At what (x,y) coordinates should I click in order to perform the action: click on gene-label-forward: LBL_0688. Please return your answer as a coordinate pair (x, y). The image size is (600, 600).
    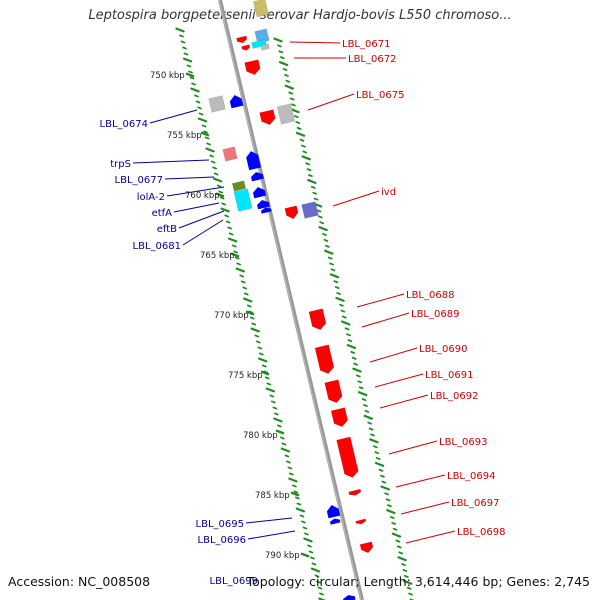
    Looking at the image, I should click on (430, 295).